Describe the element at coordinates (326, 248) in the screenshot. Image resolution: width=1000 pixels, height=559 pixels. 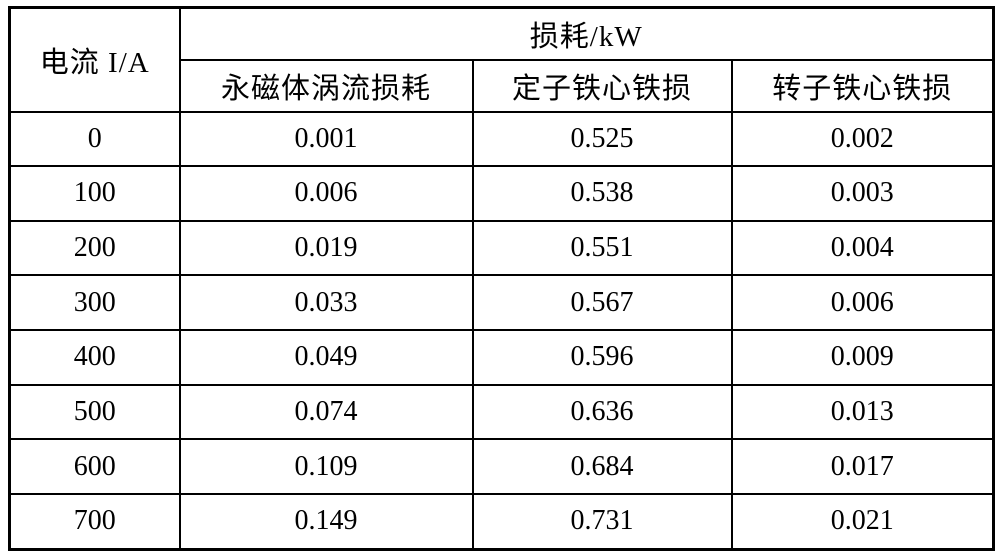
I see `cell-pm-loss: 0.019` at that location.